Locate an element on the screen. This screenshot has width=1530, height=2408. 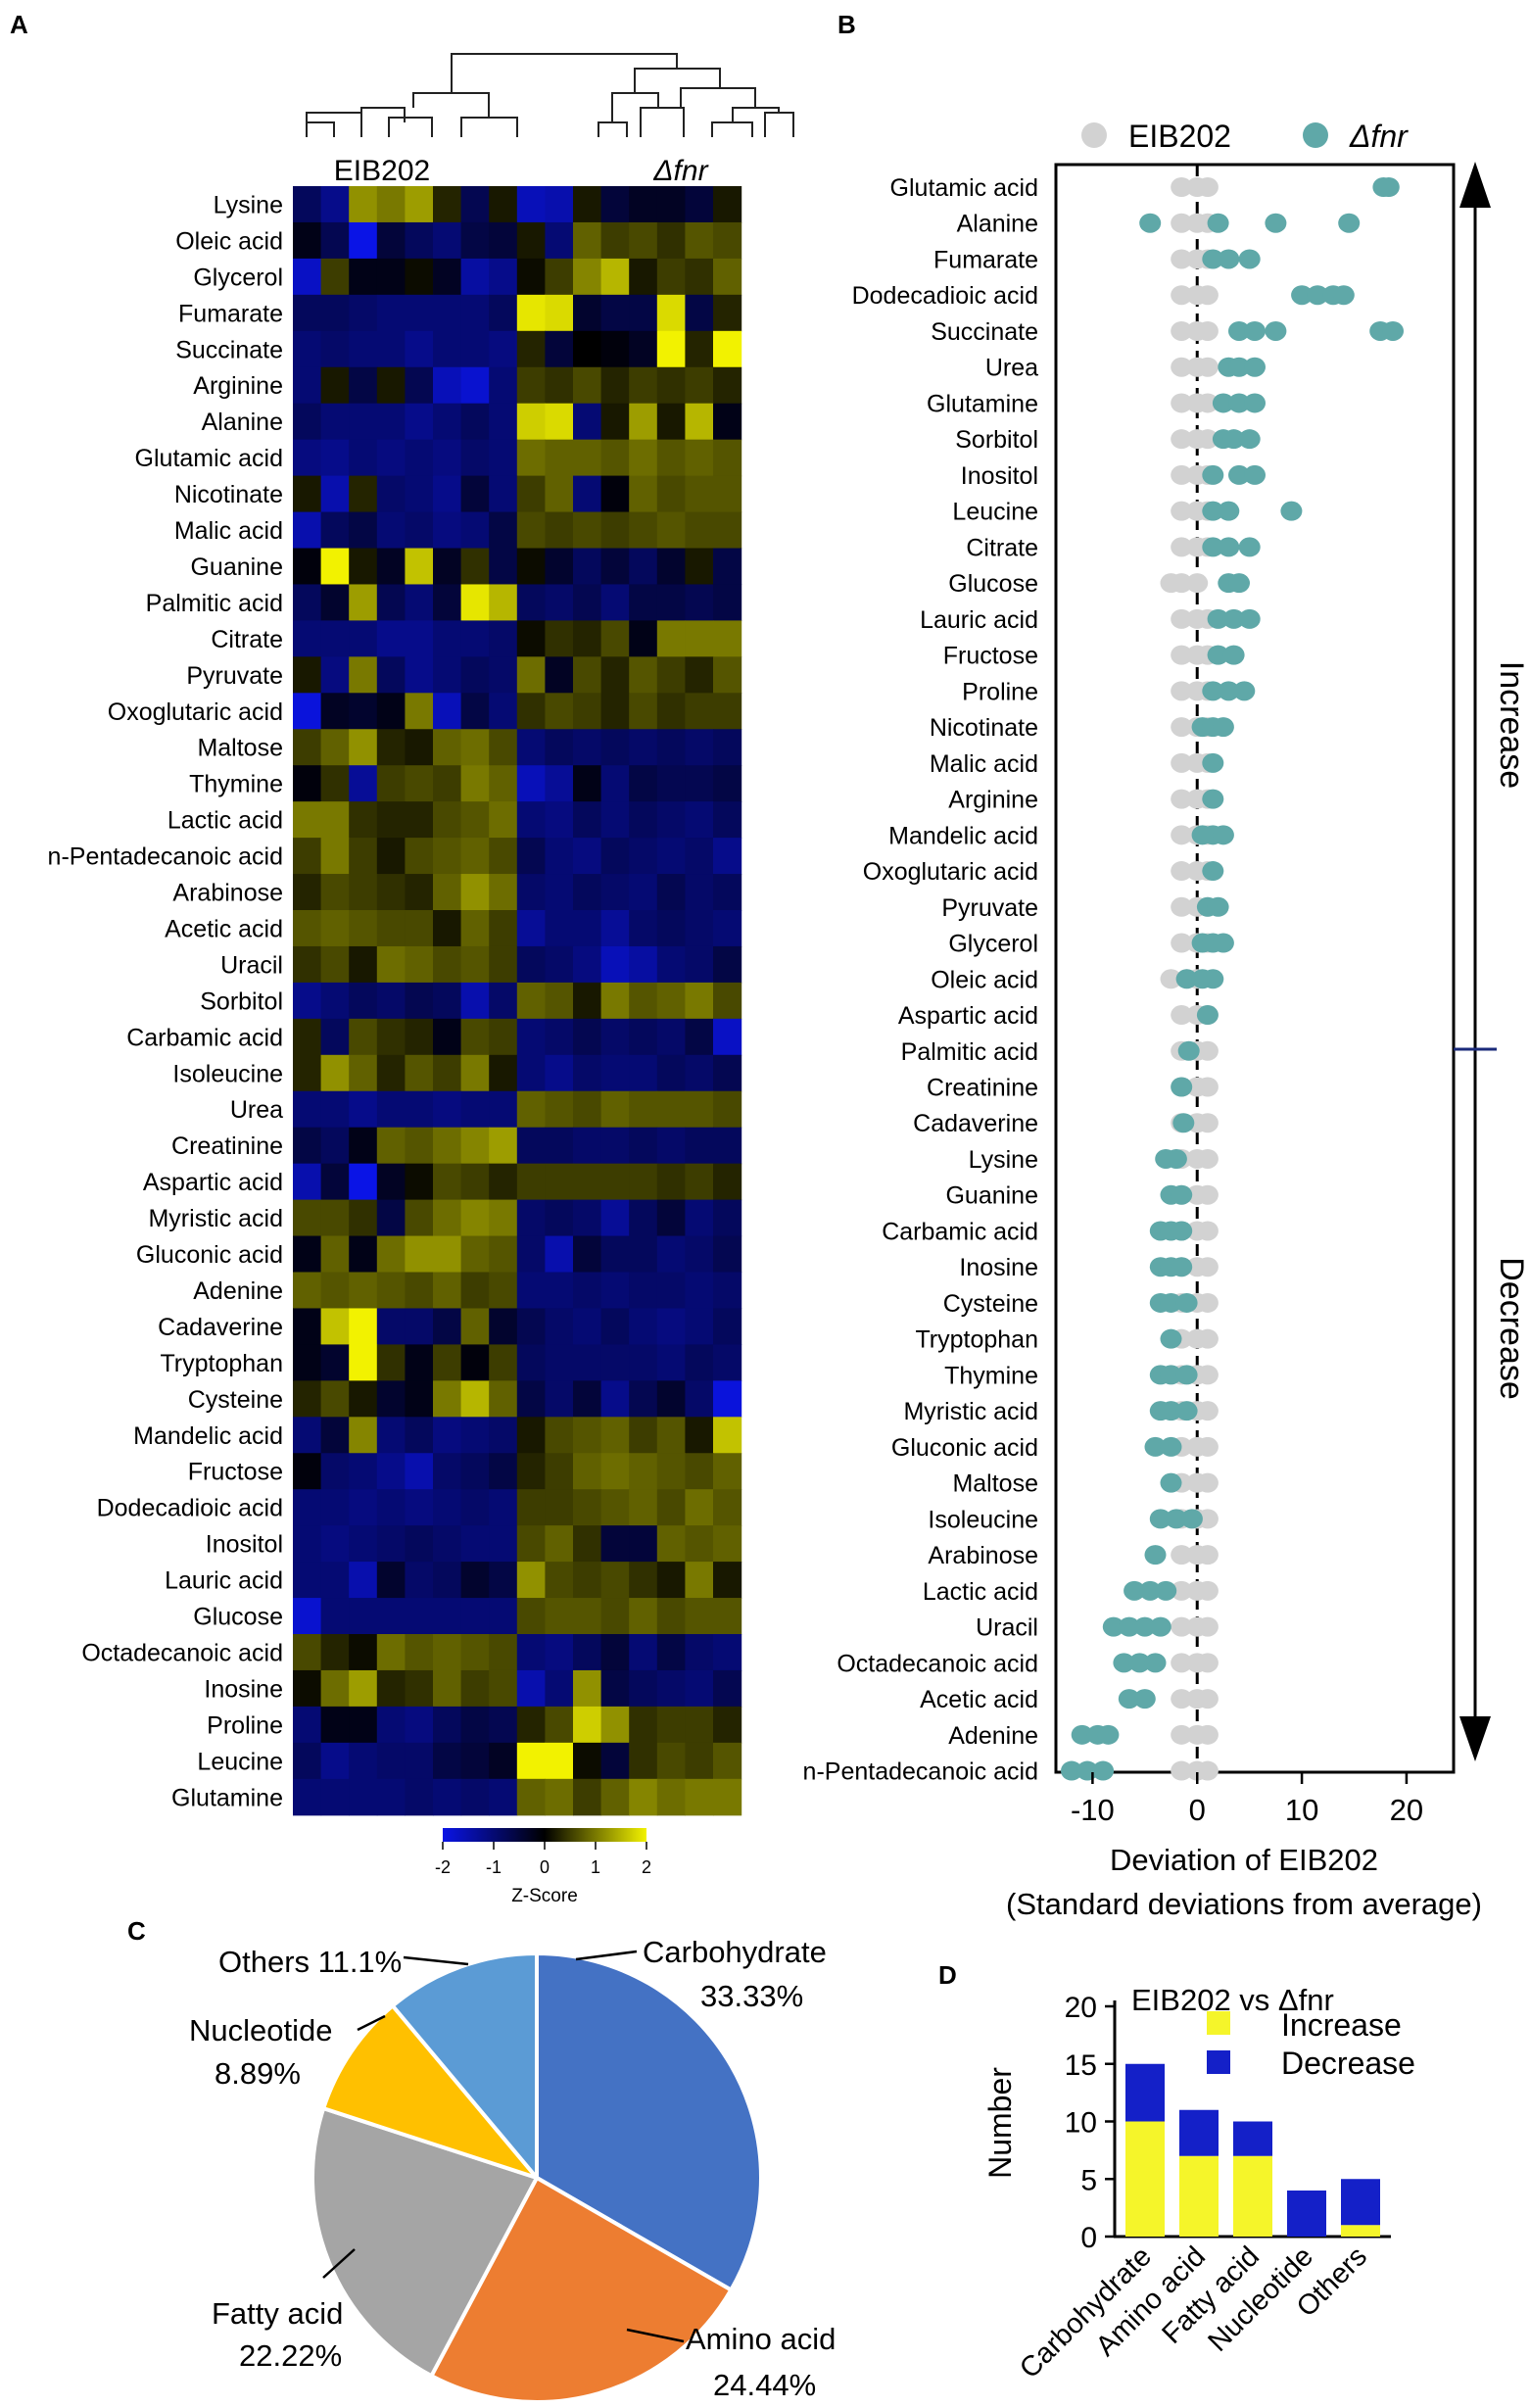
group-label-eib202: EIB202 is located at coordinates (382, 171).